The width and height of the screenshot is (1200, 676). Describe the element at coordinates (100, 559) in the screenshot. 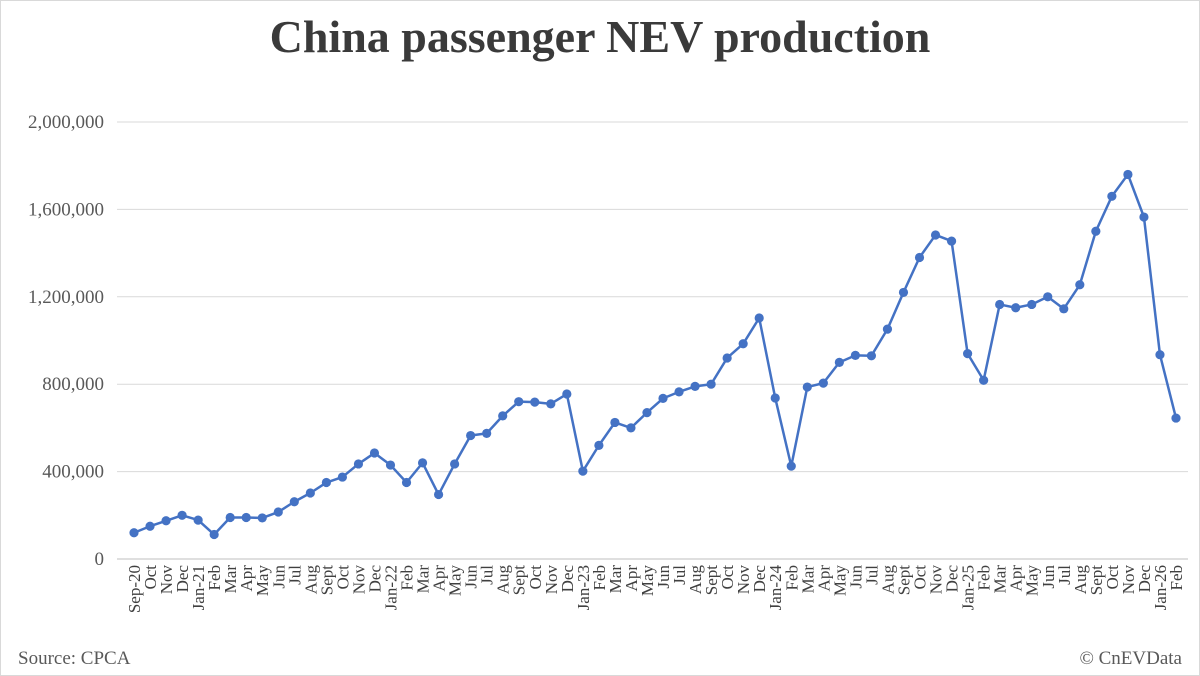

I see `y-tick-label: 0` at that location.